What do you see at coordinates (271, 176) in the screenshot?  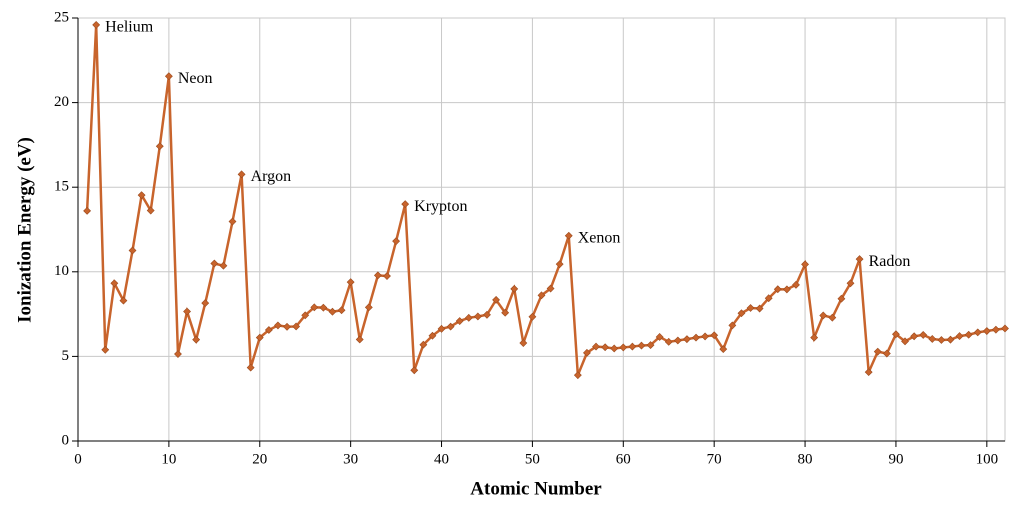 I see `annotation: Argon` at bounding box center [271, 176].